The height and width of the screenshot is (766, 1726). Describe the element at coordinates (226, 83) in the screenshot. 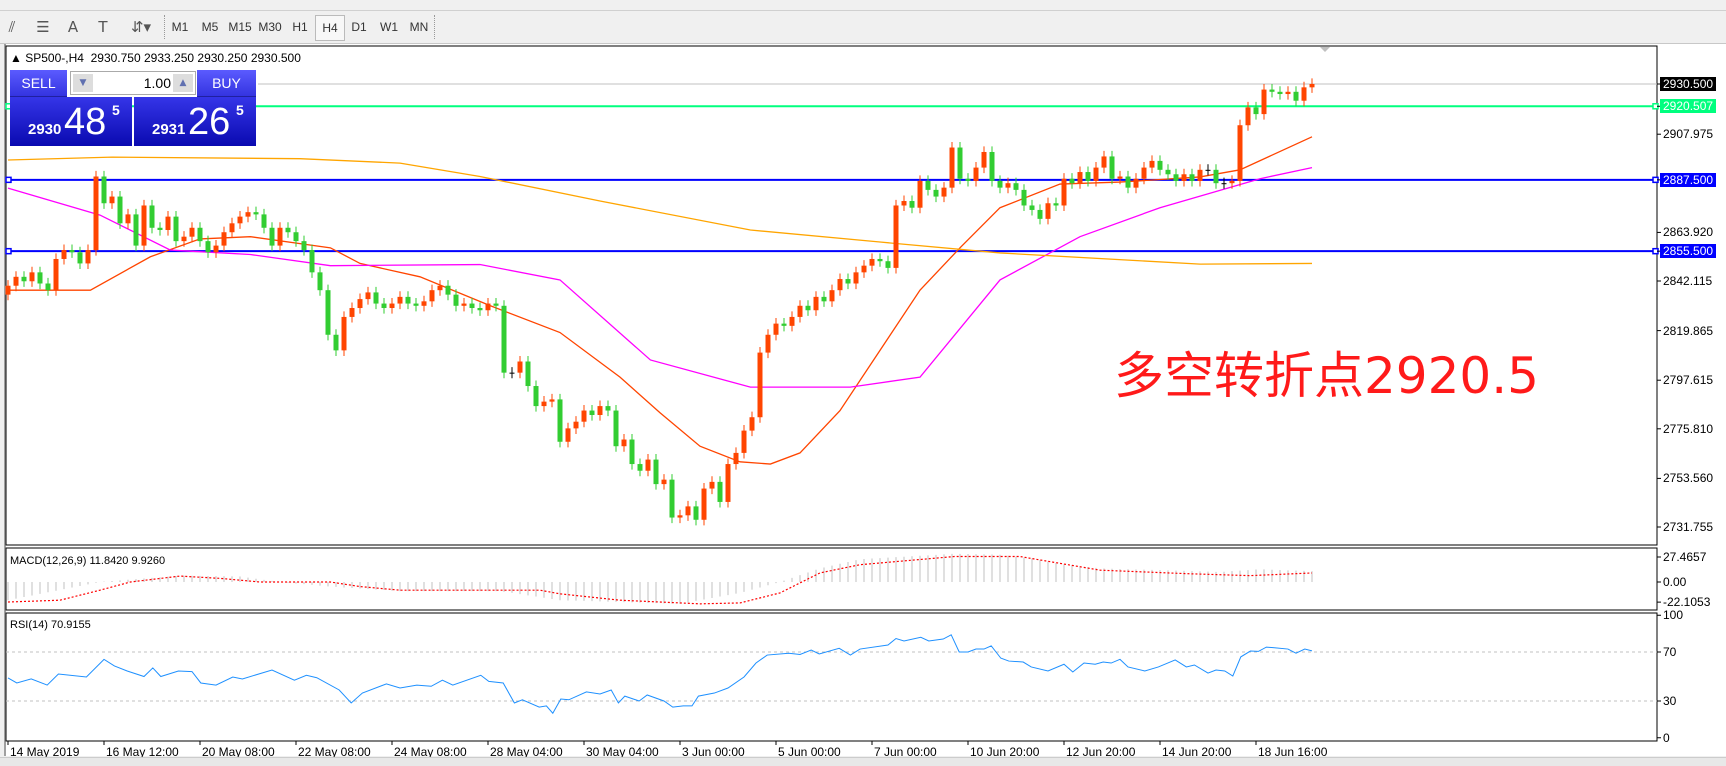

I see `buy-button: BUY` at that location.